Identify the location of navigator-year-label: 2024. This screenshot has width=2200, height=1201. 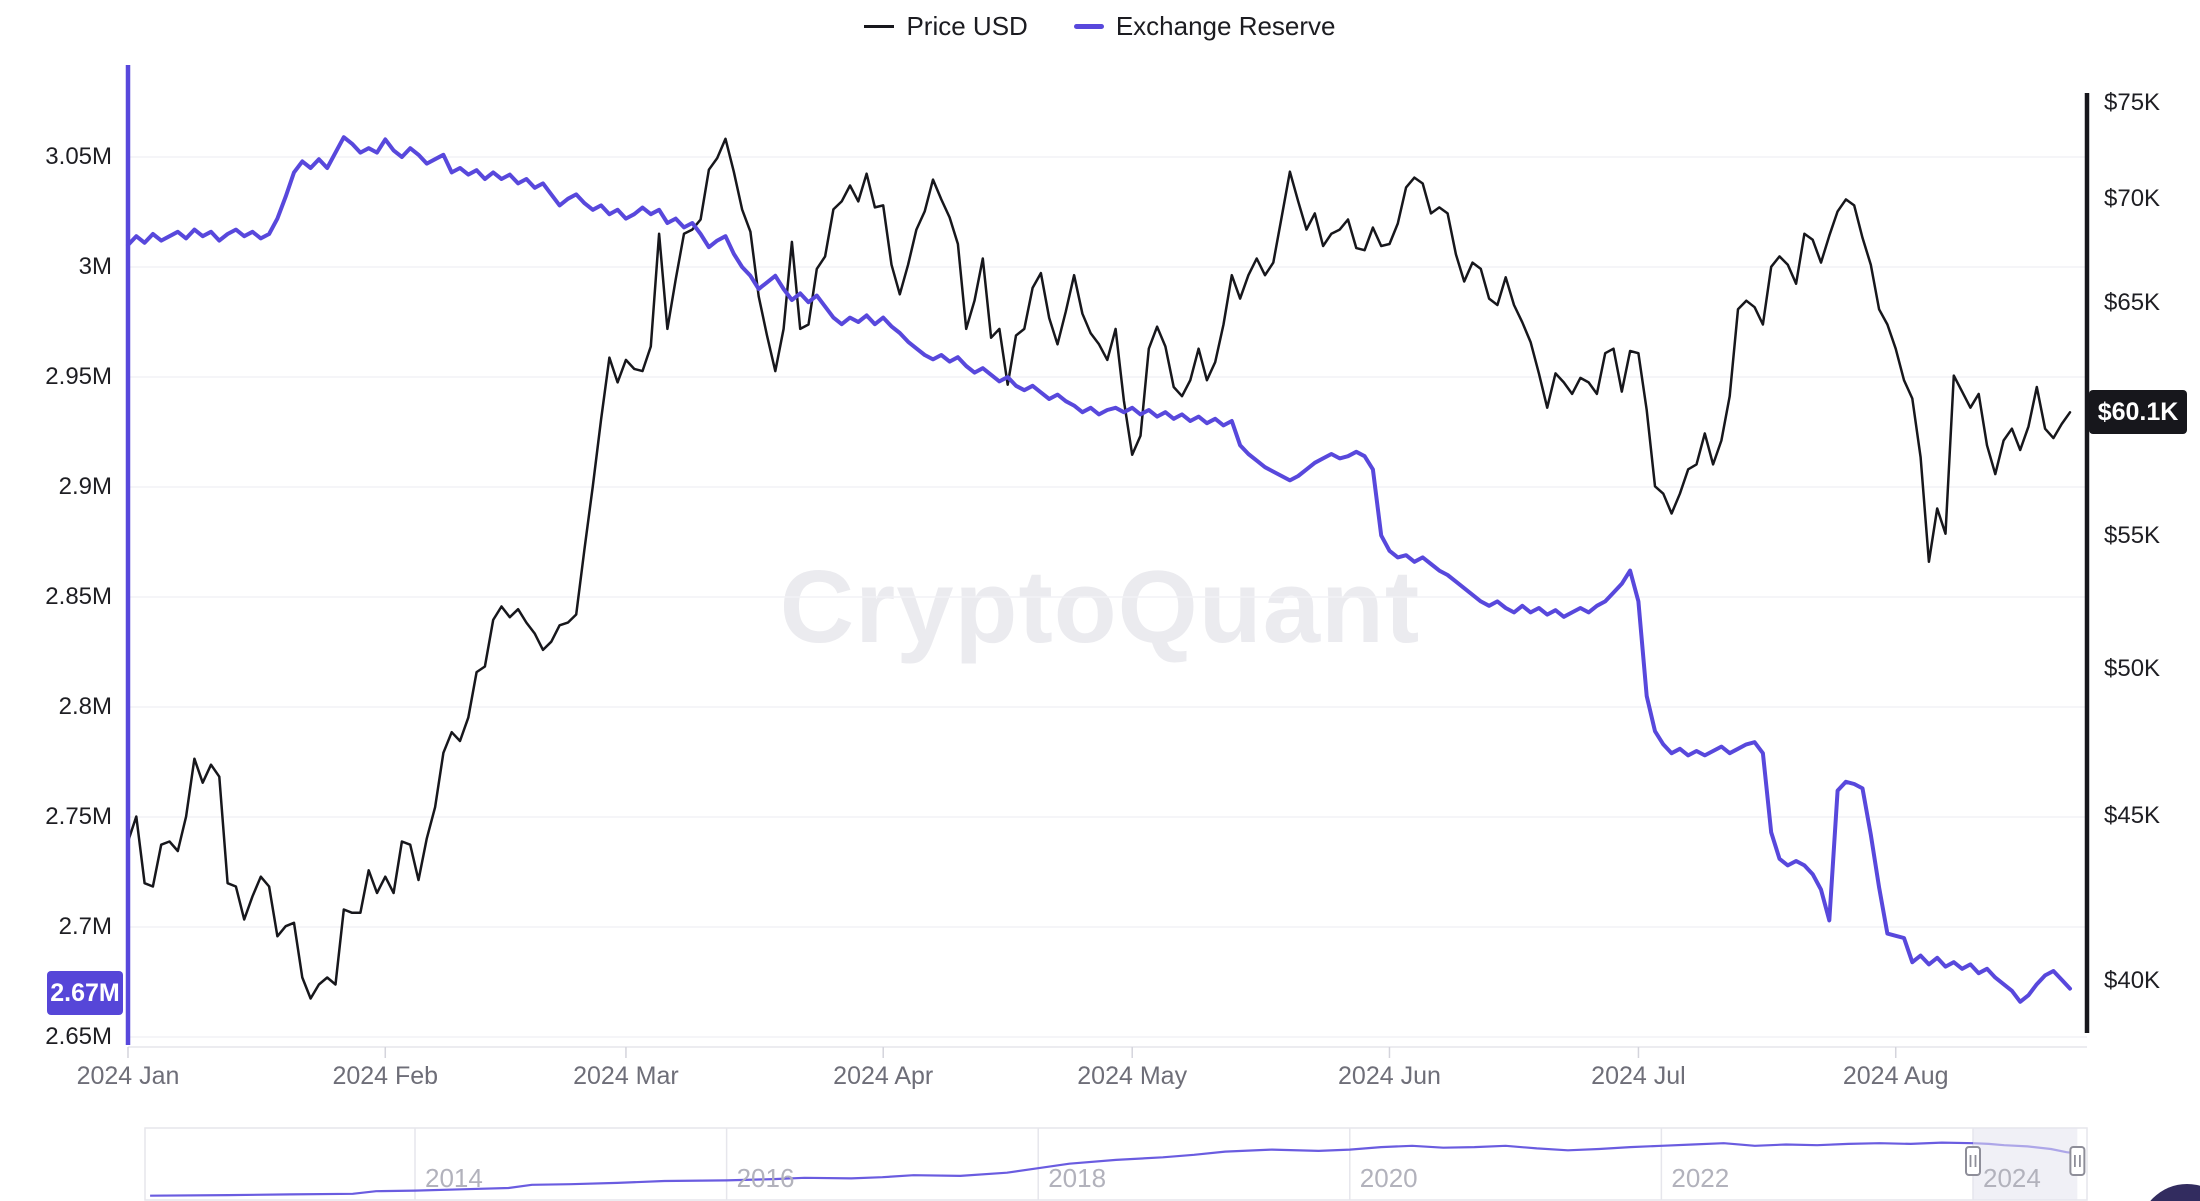
(2012, 1178).